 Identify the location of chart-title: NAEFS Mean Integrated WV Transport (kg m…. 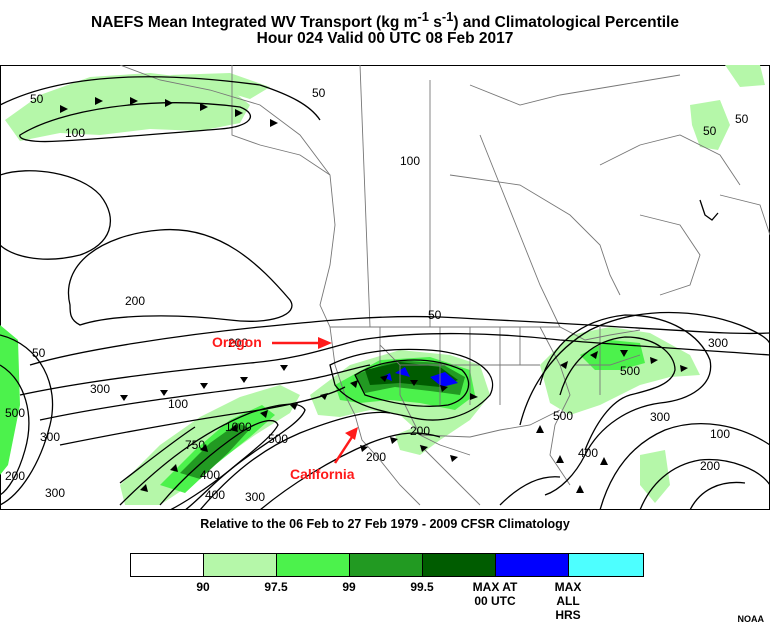
(385, 20).